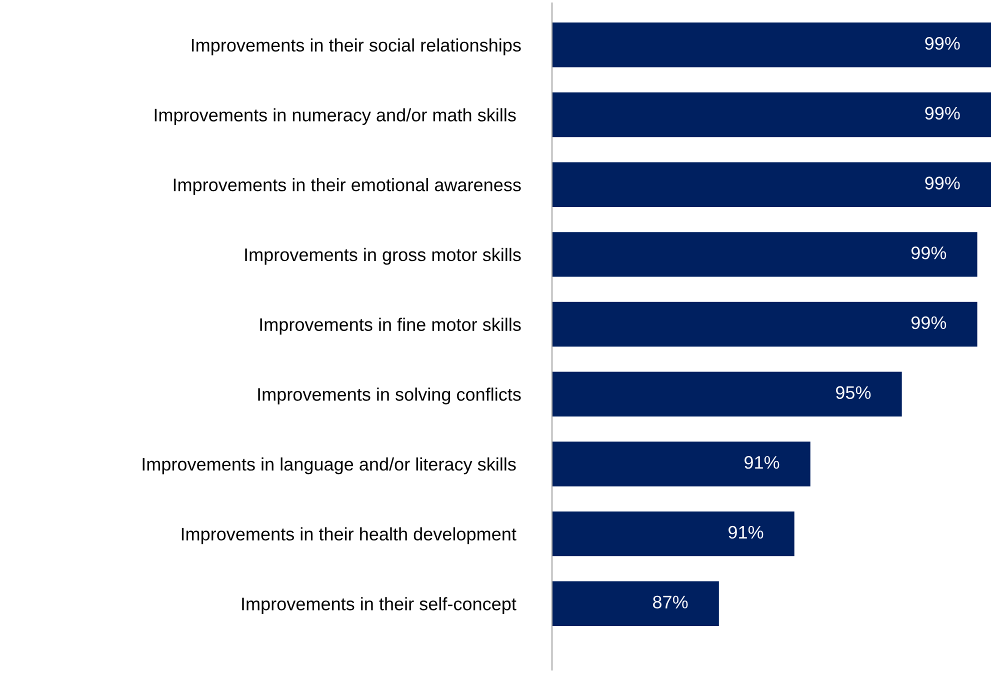  I want to click on data-label: 87%, so click(670, 602).